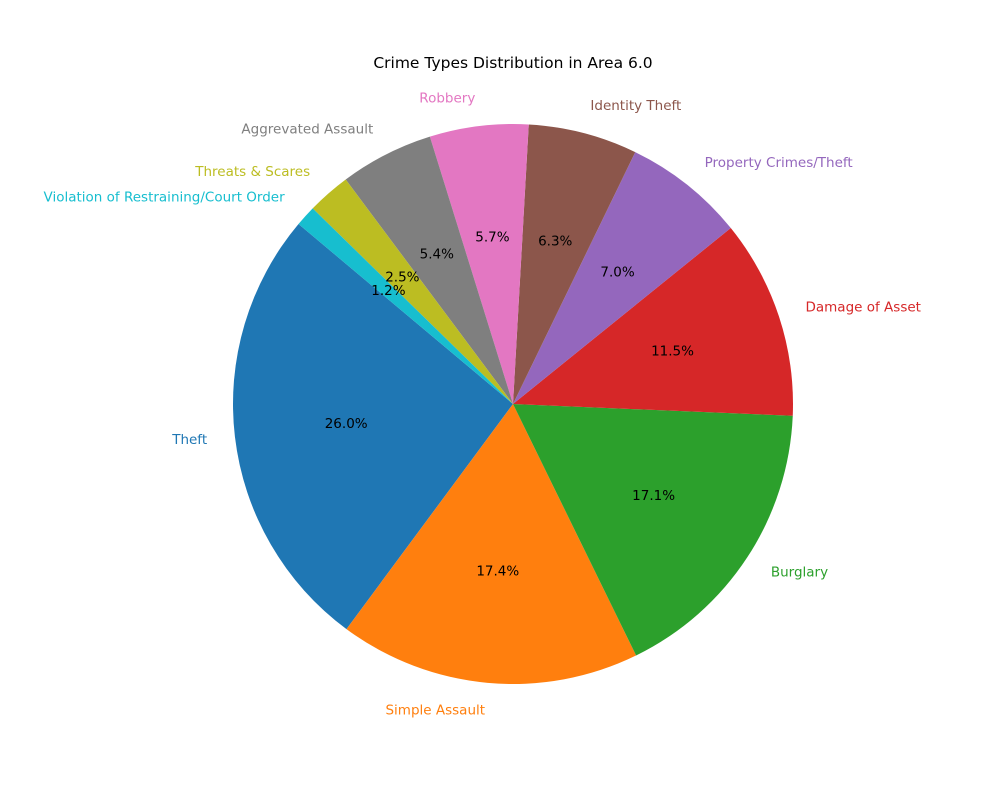 Image resolution: width=1000 pixels, height=800 pixels. What do you see at coordinates (497, 571) in the screenshot?
I see `percent-label: 17.4%` at bounding box center [497, 571].